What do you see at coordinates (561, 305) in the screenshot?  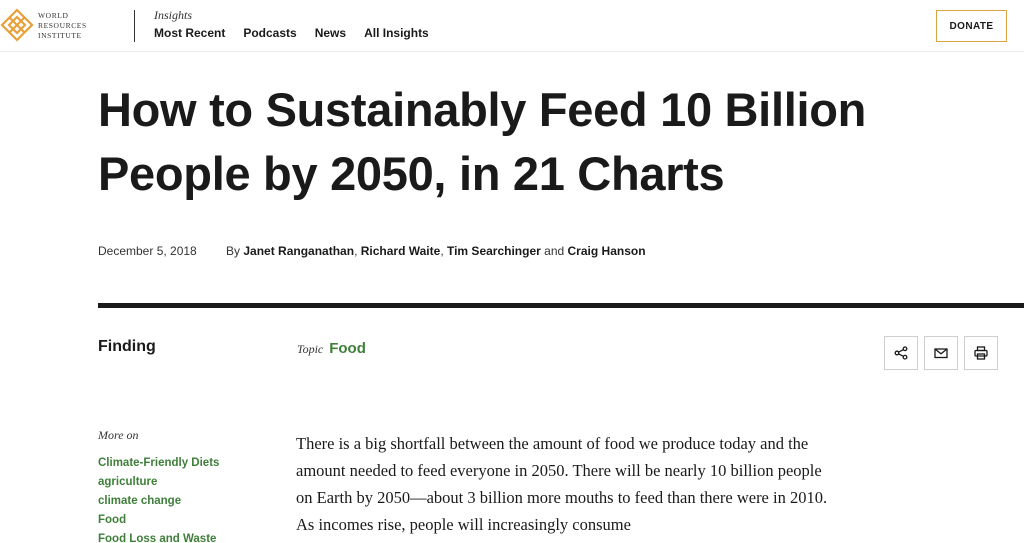 I see `section-rule` at bounding box center [561, 305].